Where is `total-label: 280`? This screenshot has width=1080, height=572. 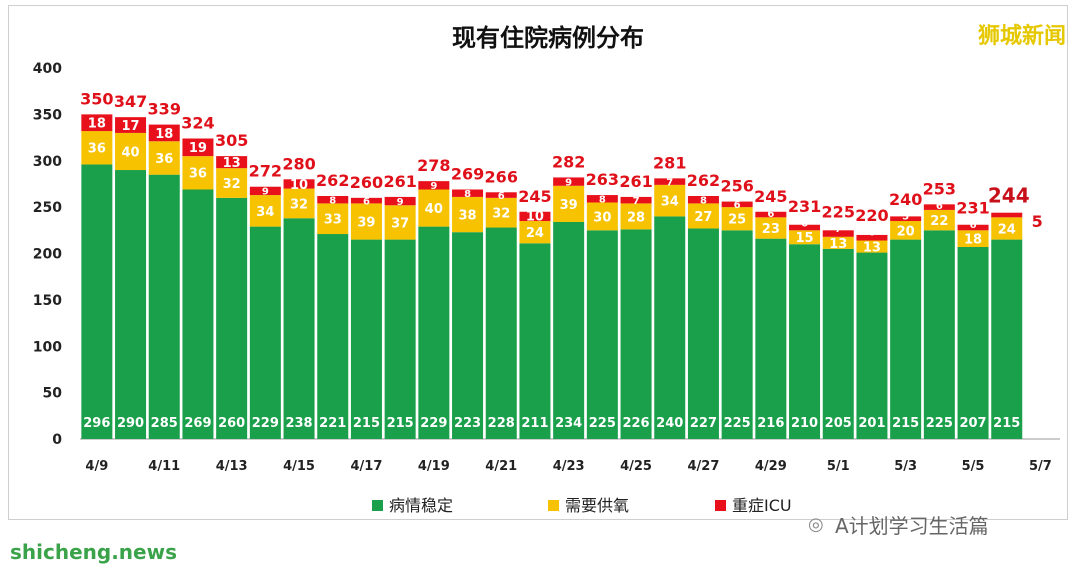
total-label: 280 is located at coordinates (298, 163).